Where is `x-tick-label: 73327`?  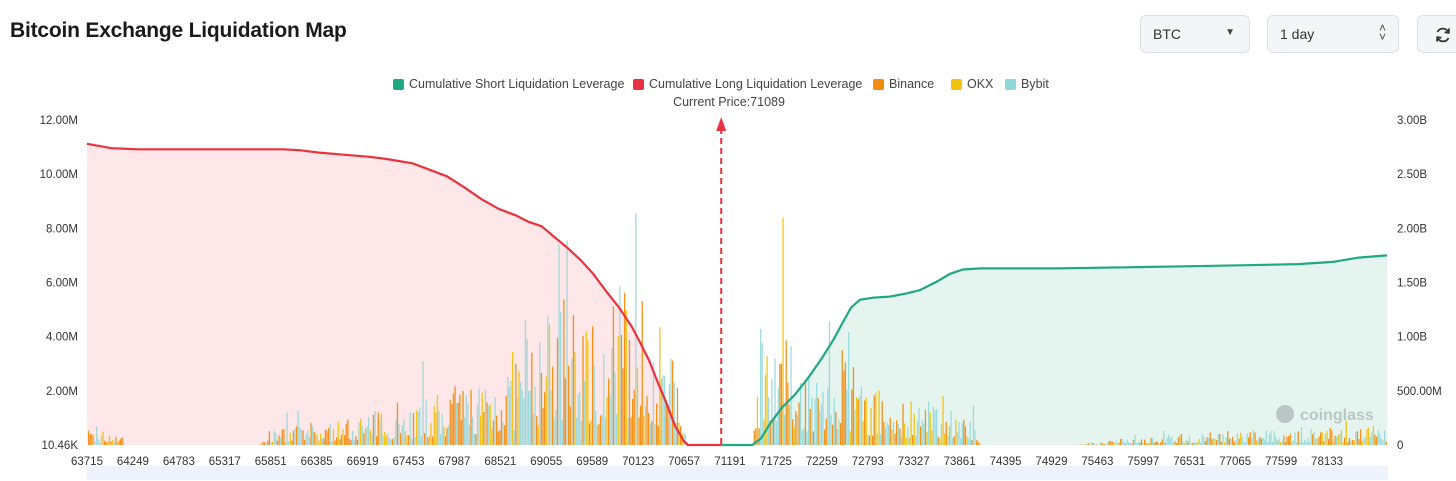 x-tick-label: 73327 is located at coordinates (914, 462).